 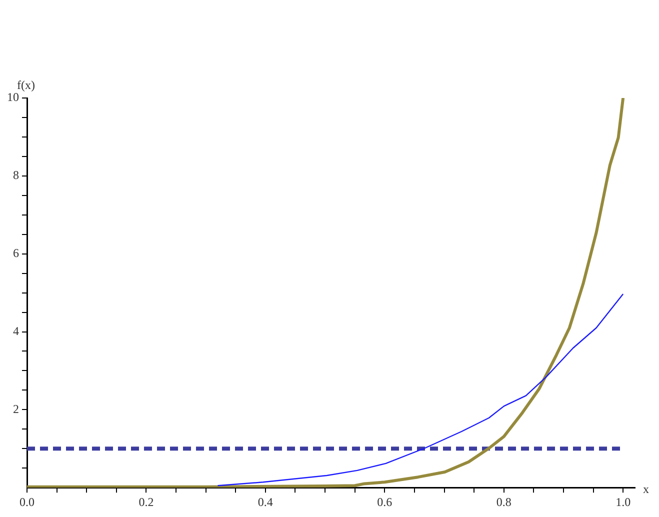 I want to click on x-tick-label: 0.6, so click(x=384, y=501).